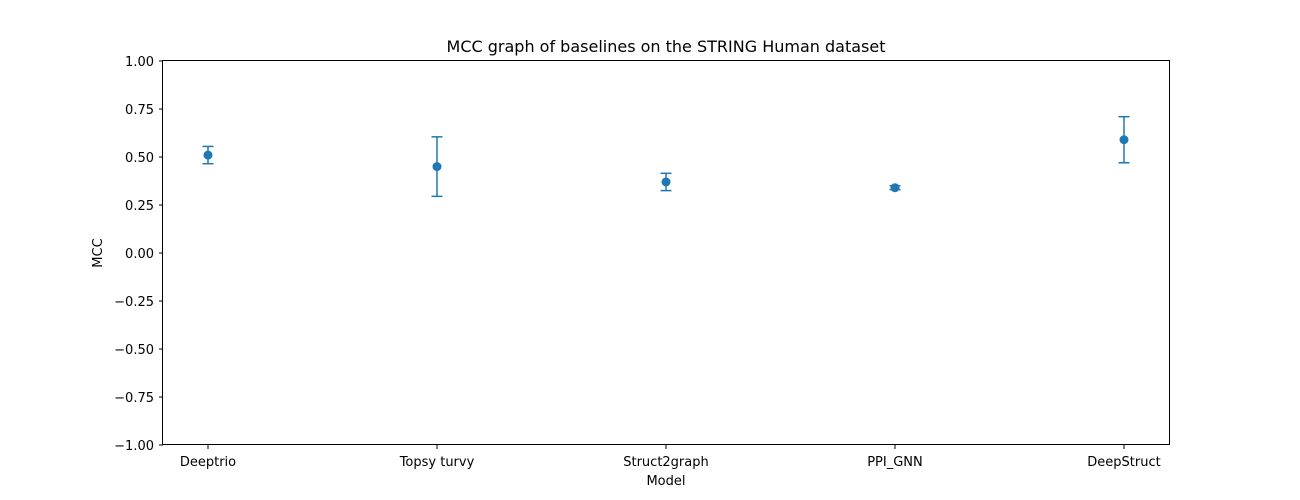 The image size is (1300, 500). I want to click on y-tick-label: −1.00, so click(134, 446).